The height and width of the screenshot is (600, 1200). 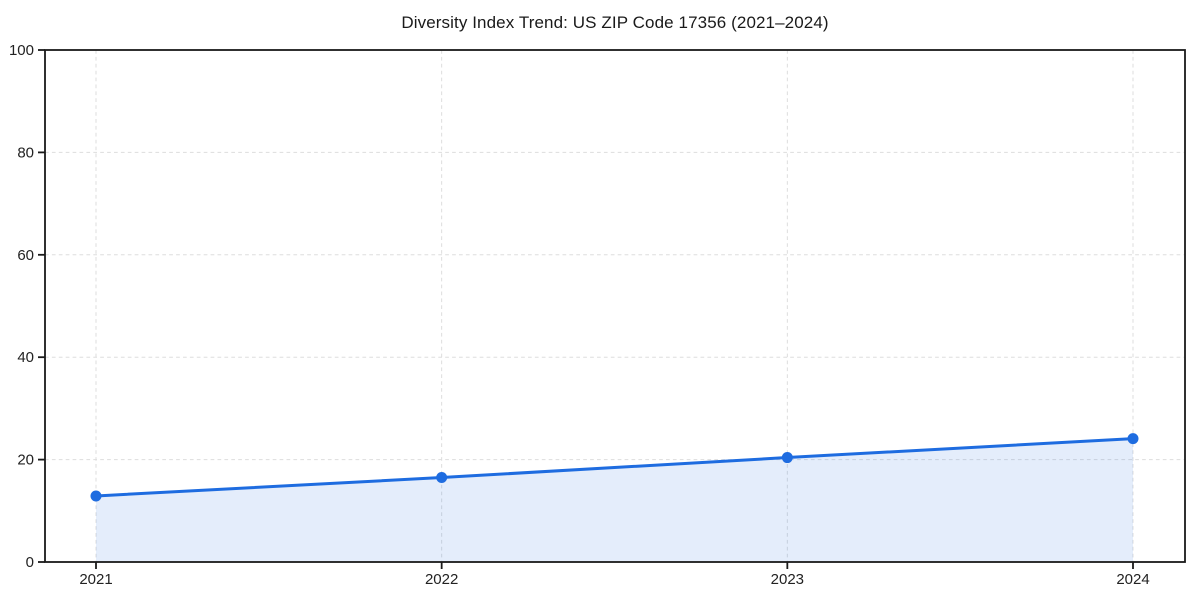 I want to click on x-tick-label: 2022, so click(x=441, y=579).